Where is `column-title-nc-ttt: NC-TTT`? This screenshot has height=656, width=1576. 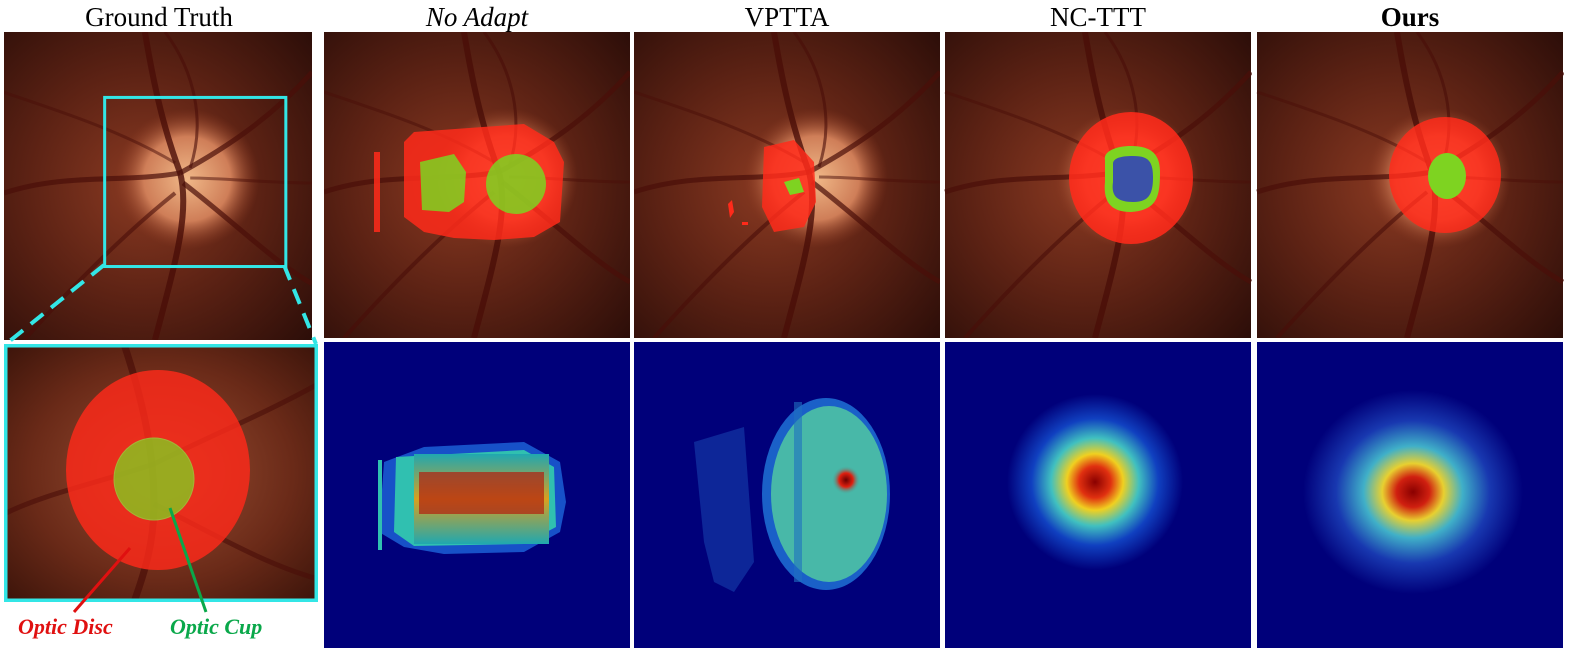
column-title-nc-ttt: NC-TTT is located at coordinates (1098, 17).